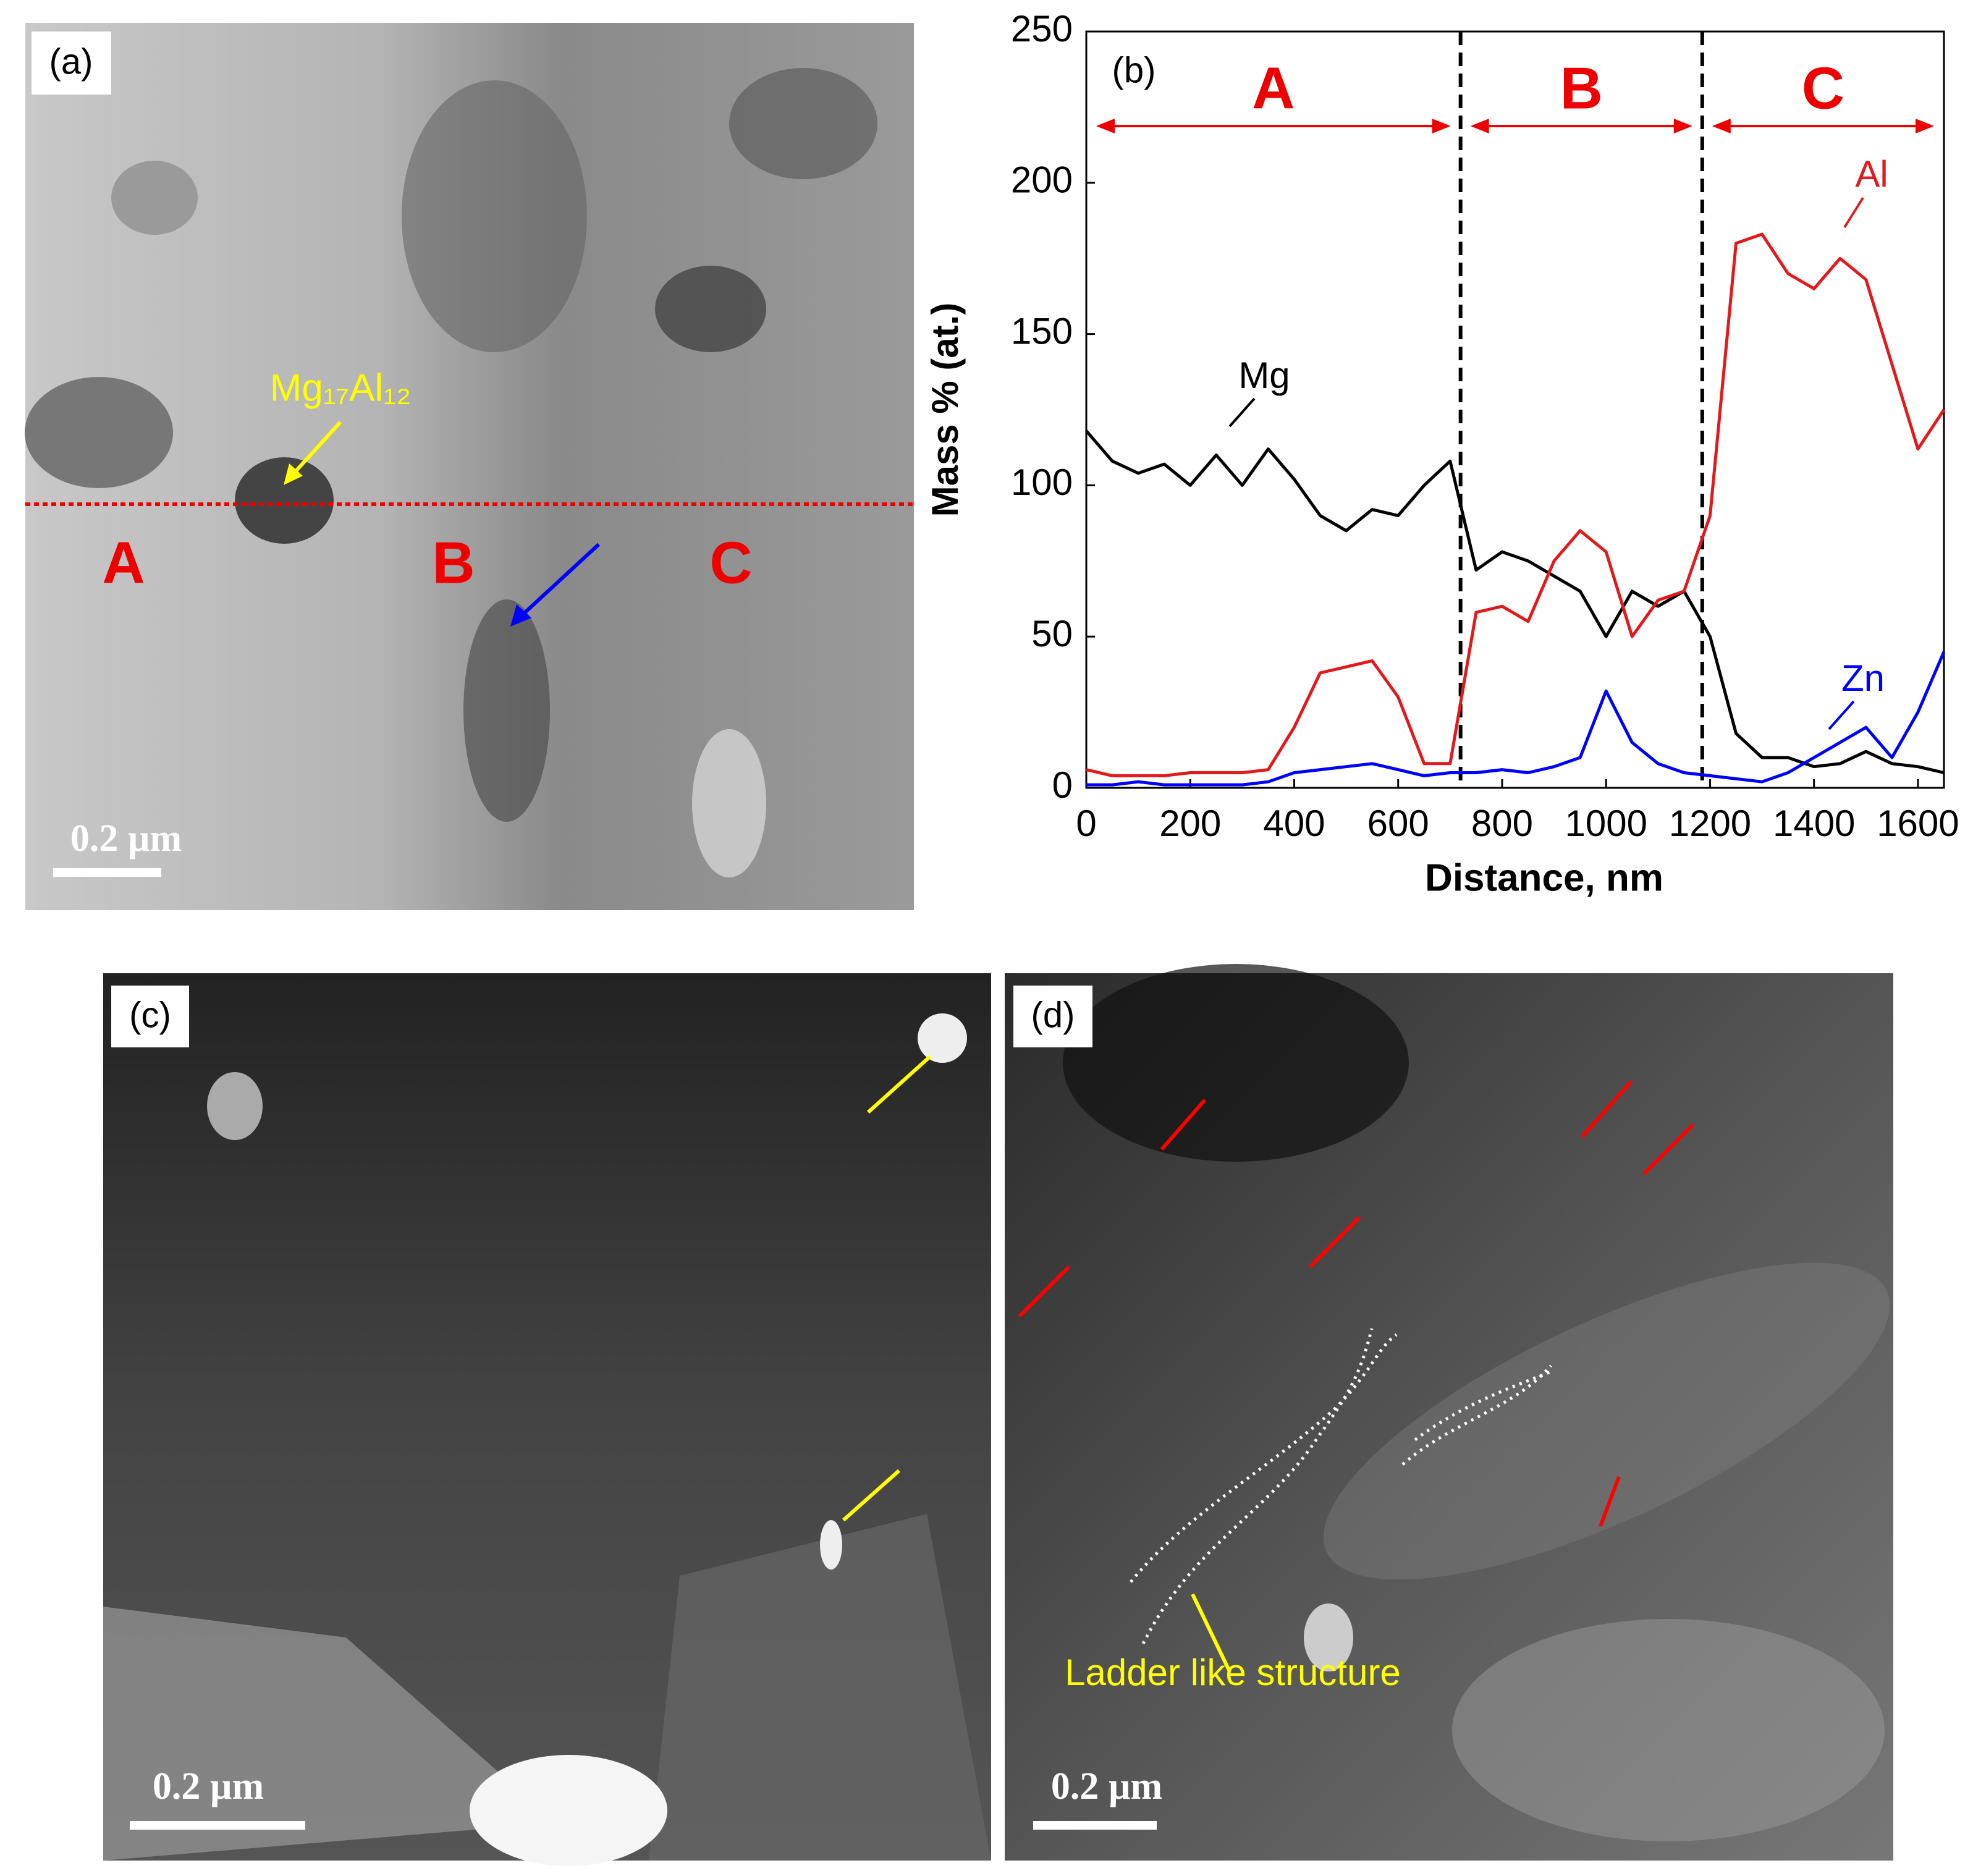  I want to click on y-tick-label: 250, so click(1042, 28).